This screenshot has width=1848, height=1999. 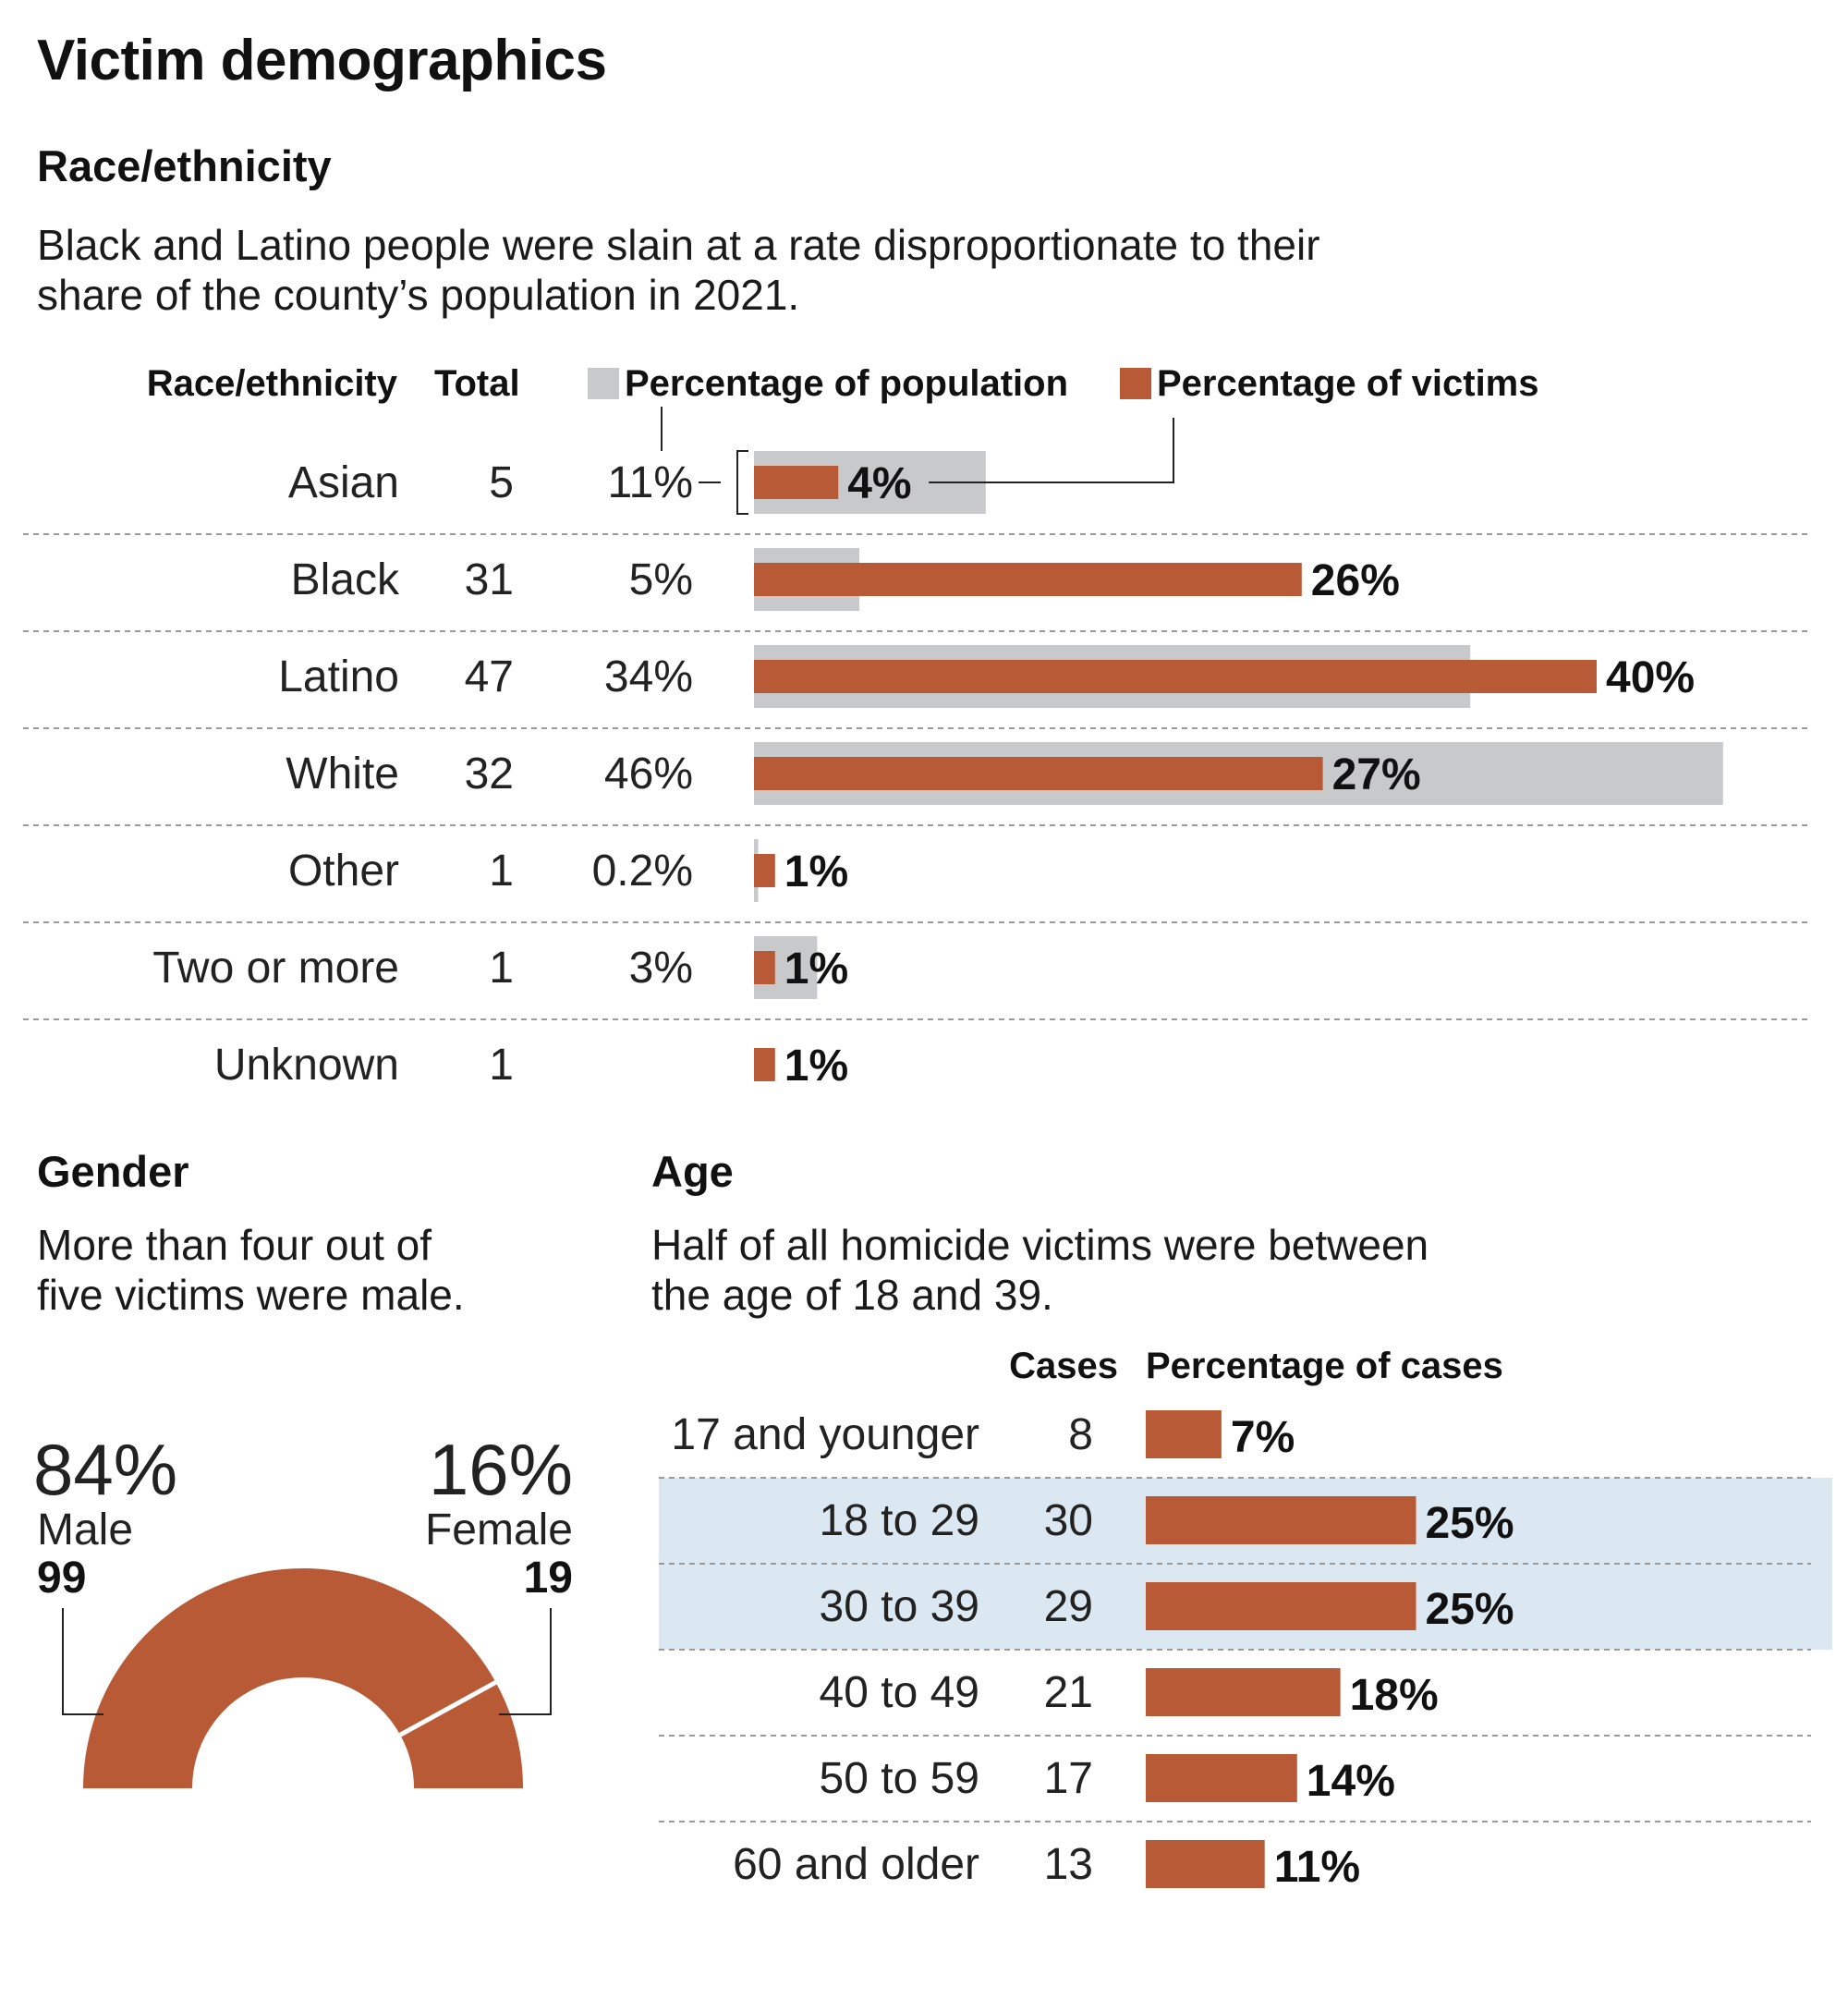 What do you see at coordinates (899, 1520) in the screenshot?
I see `age-label: 18 to 29` at bounding box center [899, 1520].